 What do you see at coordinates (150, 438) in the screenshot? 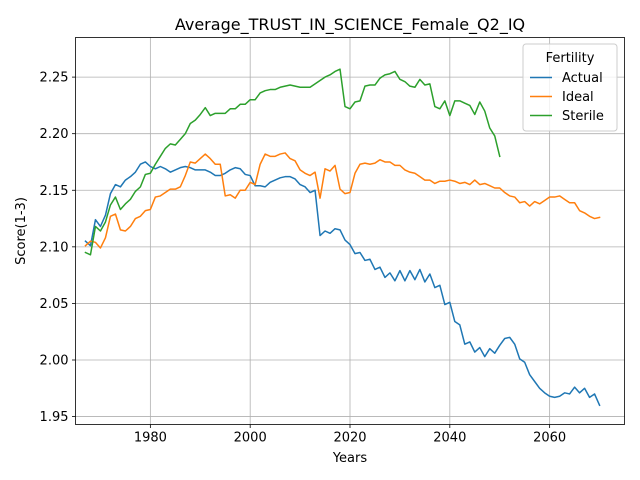
I see `x-tick-label: 1980` at bounding box center [150, 438].